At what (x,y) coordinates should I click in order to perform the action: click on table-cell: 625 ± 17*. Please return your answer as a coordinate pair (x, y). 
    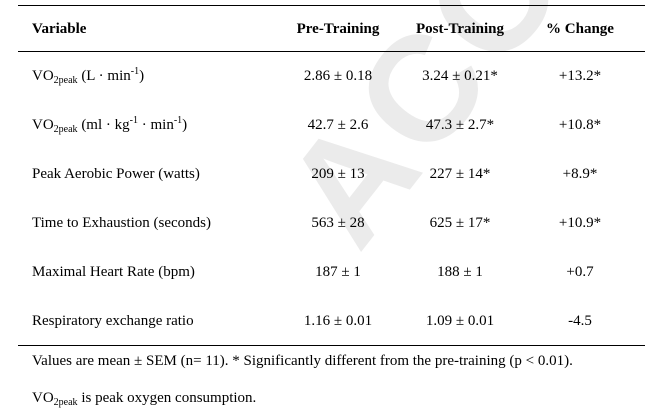
    Looking at the image, I should click on (460, 223).